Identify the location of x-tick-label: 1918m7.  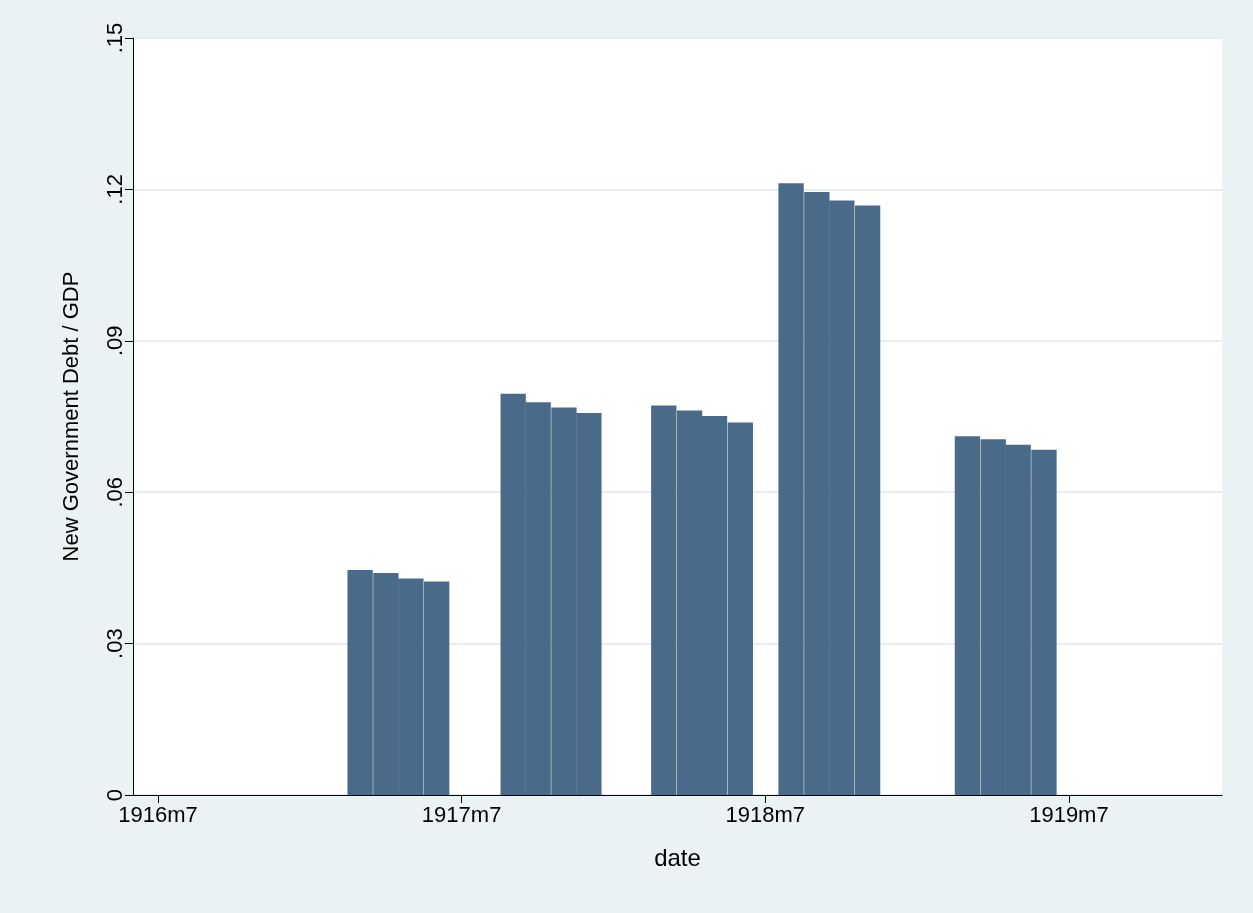
(765, 814).